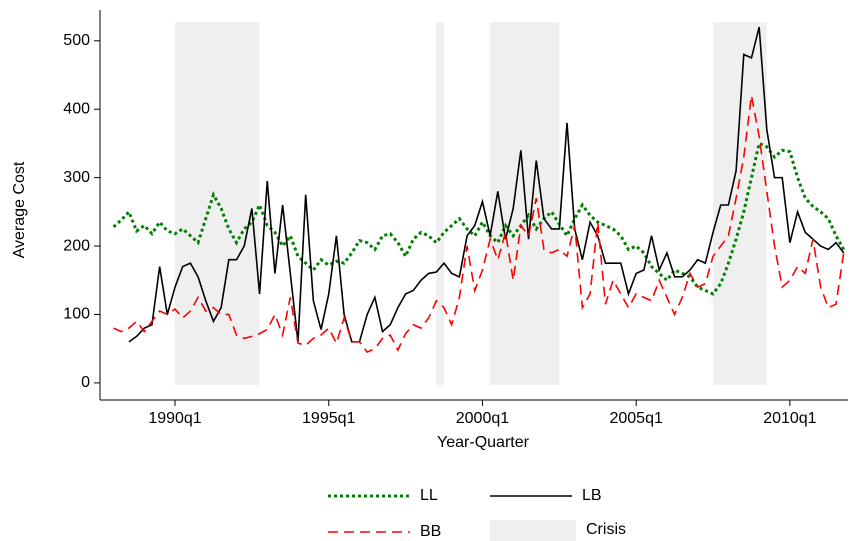 The height and width of the screenshot is (541, 851). Describe the element at coordinates (606, 529) in the screenshot. I see `legend-label: Crisis` at that location.